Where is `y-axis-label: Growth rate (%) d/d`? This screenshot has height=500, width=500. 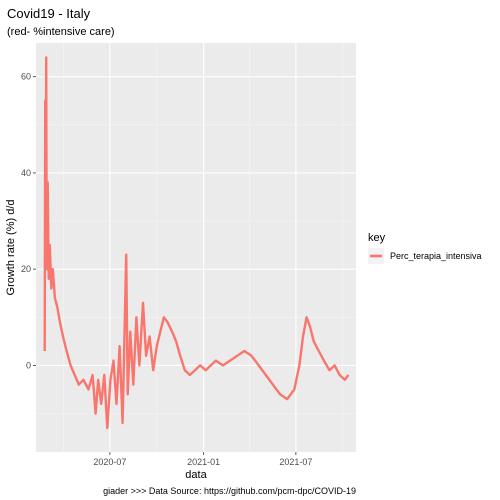 y-axis-label: Growth rate (%) d/d is located at coordinates (11, 248).